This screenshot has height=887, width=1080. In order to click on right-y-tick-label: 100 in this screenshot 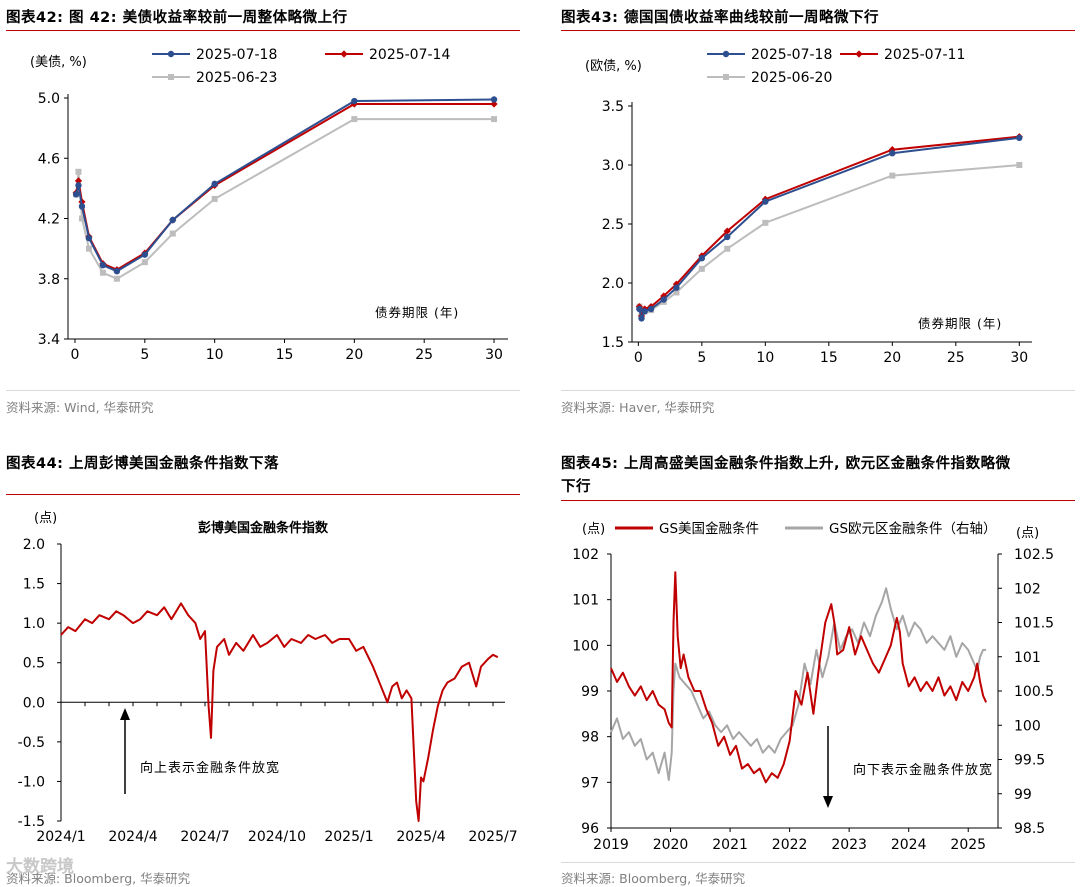, I will do `click(1027, 726)`.